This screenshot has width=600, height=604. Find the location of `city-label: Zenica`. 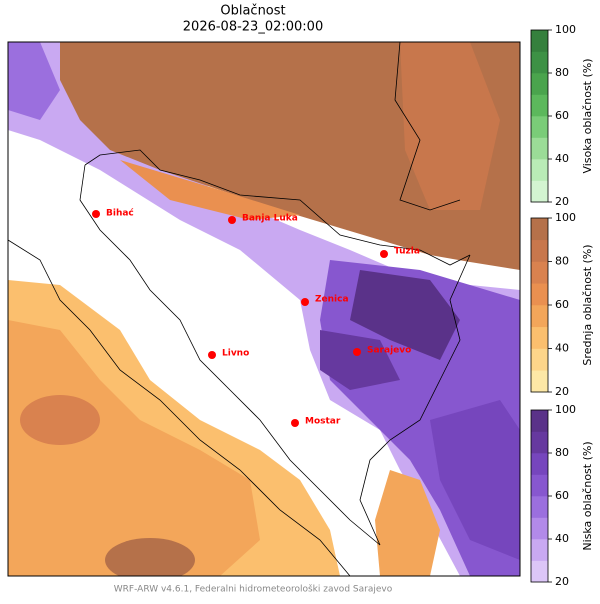

city-label: Zenica is located at coordinates (332, 300).